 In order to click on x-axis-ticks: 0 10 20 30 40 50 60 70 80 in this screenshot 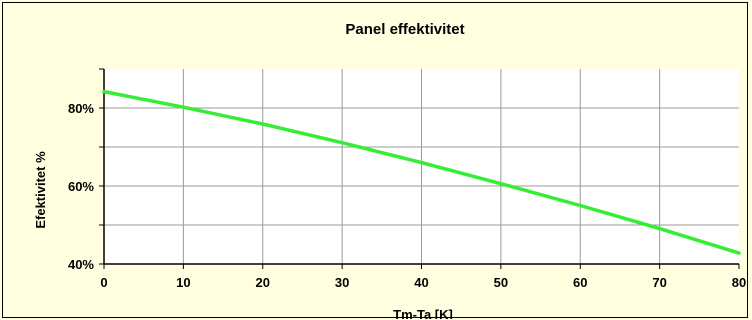, I will do `click(423, 282)`.